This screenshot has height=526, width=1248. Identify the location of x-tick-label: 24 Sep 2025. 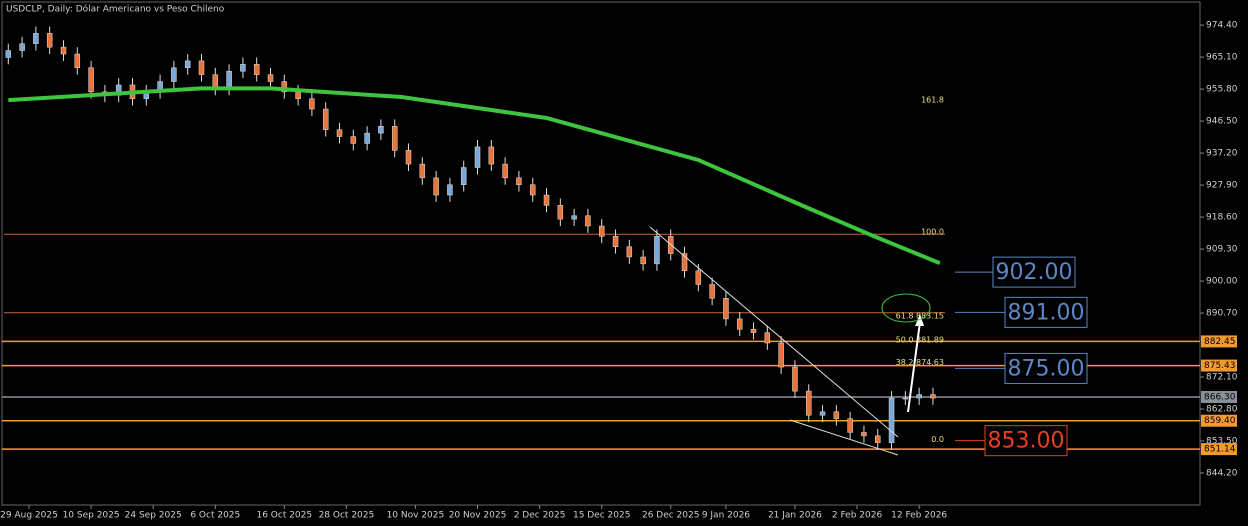
(153, 516).